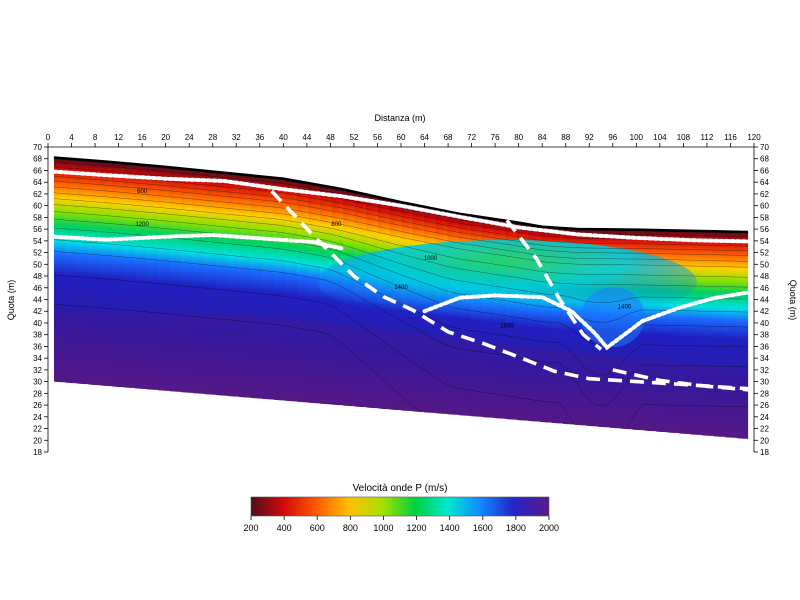 This screenshot has height=600, width=800. Describe the element at coordinates (764, 346) in the screenshot. I see `y-tick-label-right: 36` at that location.